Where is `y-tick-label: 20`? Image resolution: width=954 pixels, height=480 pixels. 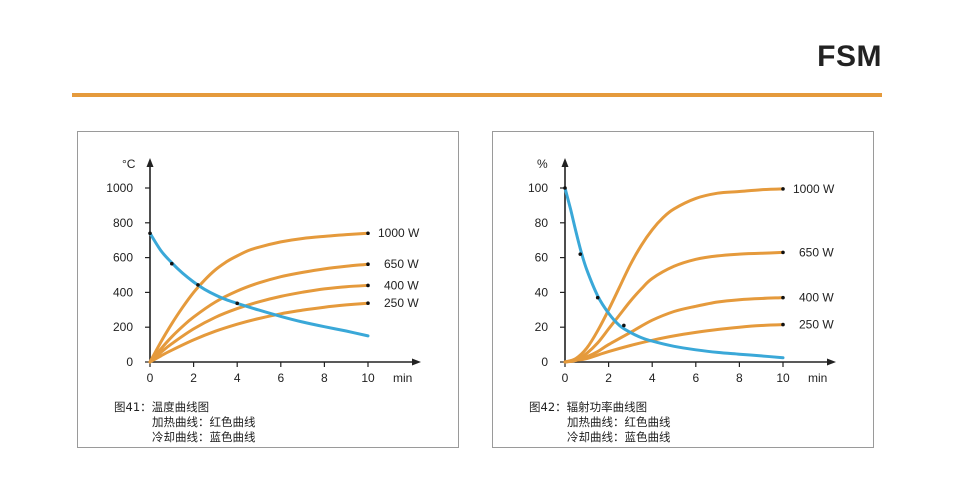
y-tick-label: 20 is located at coordinates (542, 327).